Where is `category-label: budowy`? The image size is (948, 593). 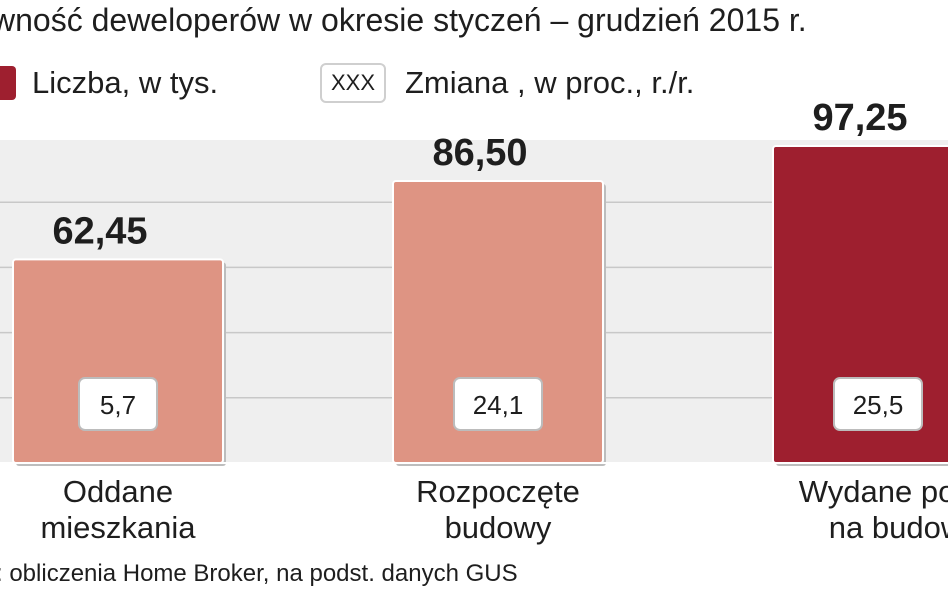 category-label: budowy is located at coordinates (498, 527).